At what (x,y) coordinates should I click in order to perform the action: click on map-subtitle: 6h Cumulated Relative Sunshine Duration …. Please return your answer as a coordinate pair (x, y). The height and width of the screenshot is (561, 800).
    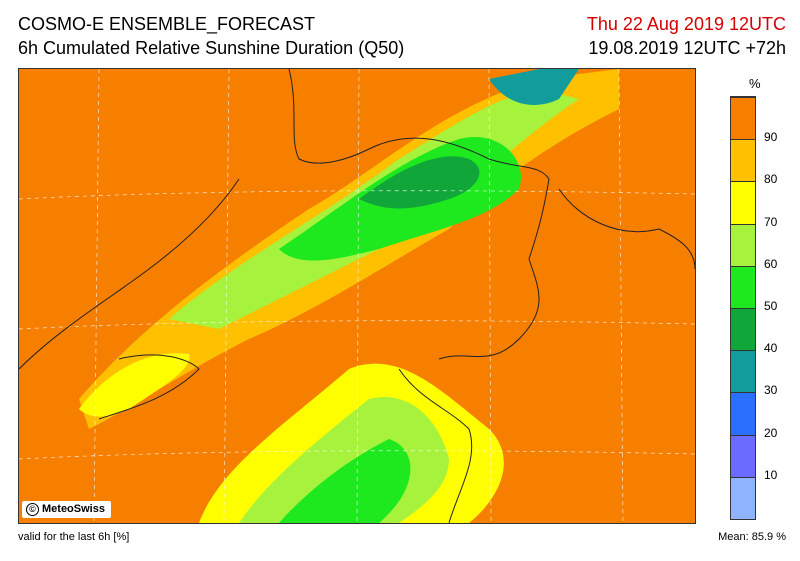
    Looking at the image, I should click on (211, 48).